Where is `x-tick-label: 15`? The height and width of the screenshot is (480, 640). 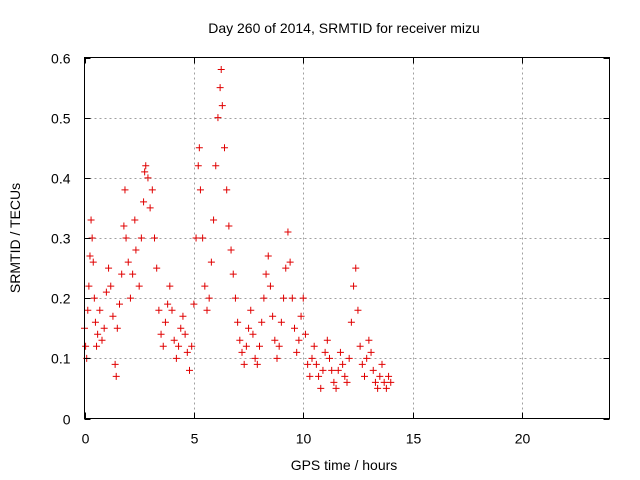 x-tick-label: 15 is located at coordinates (414, 439).